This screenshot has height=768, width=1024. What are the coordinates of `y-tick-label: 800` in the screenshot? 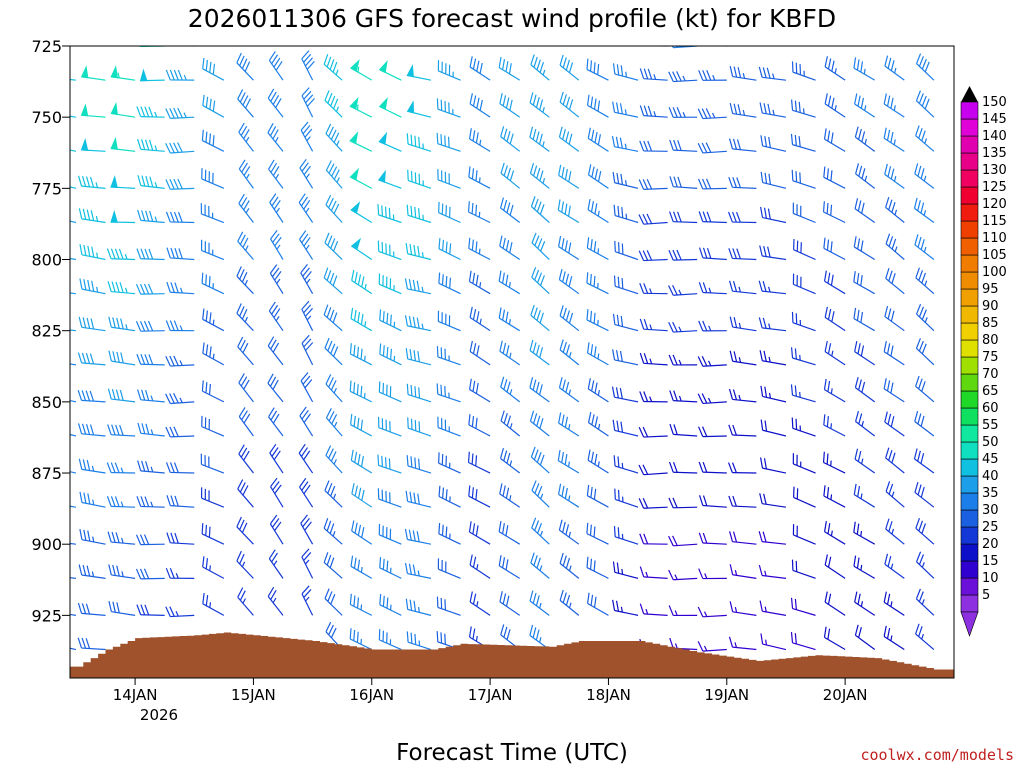 It's located at (46, 260).